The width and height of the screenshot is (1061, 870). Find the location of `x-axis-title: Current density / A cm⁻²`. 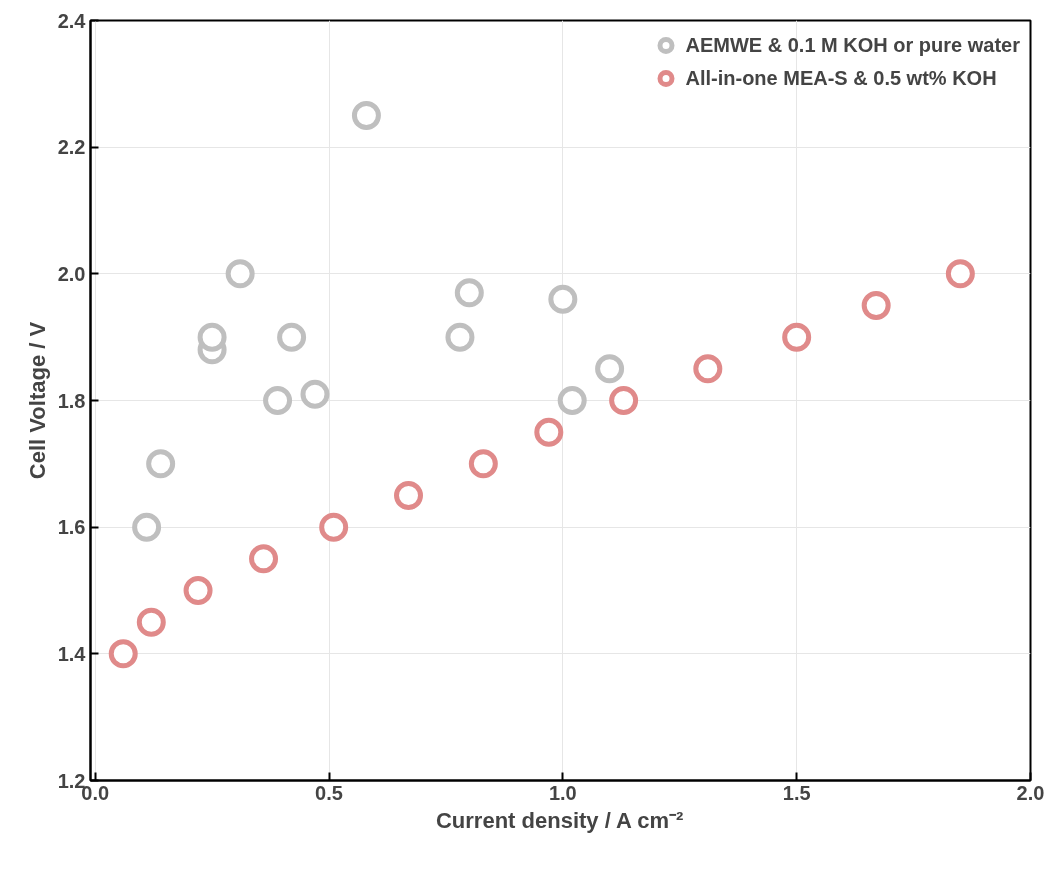

x-axis-title: Current density / A cm⁻² is located at coordinates (559, 820).